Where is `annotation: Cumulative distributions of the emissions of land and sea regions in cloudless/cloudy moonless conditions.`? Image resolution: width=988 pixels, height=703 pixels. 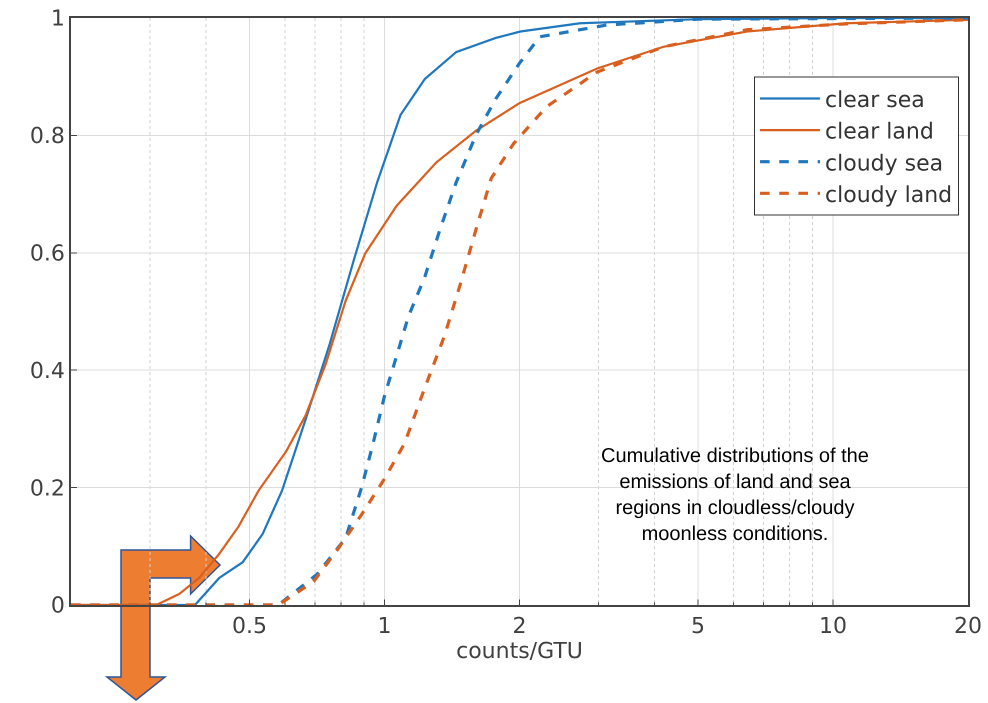 annotation: Cumulative distributions of the emissions of land and sea regions in cloudless/cloudy moonless conditions. is located at coordinates (735, 495).